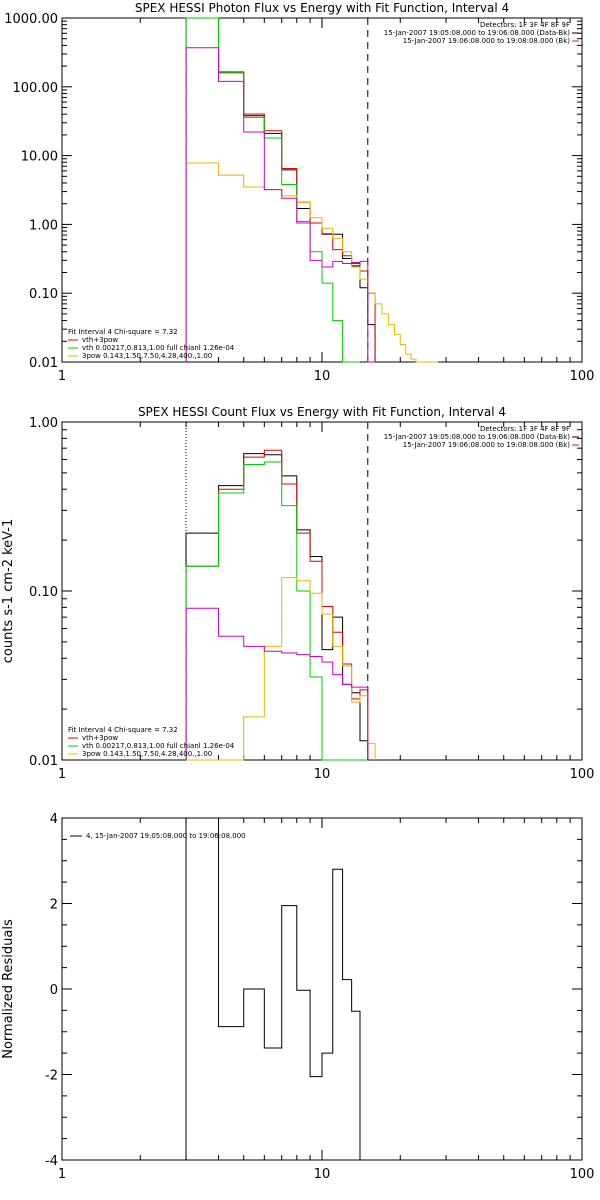  I want to click on series-vth+3pow, so click(277, 604).